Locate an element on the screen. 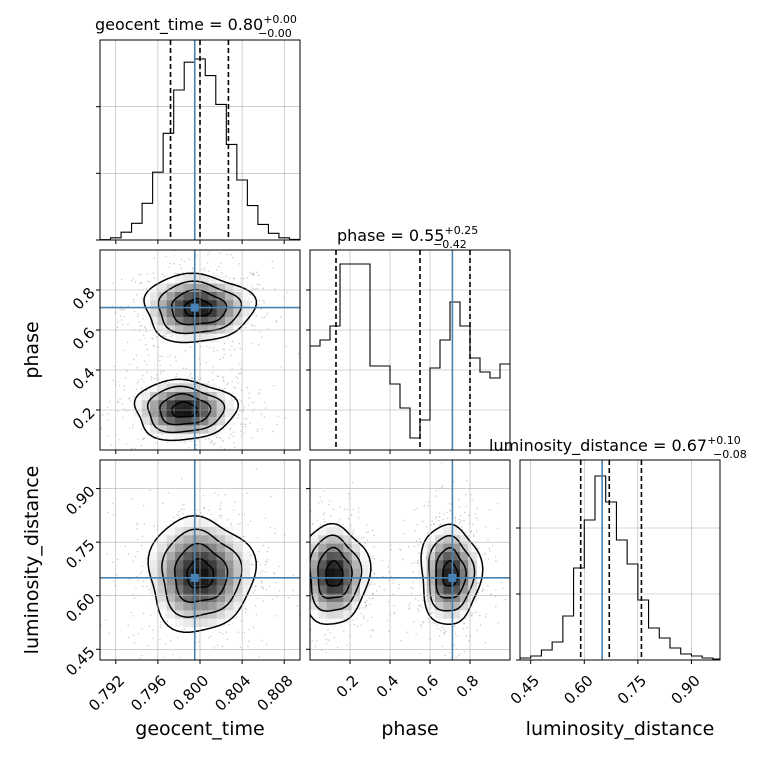 The height and width of the screenshot is (760, 760). tick-label-x-phase: 0.4 is located at coordinates (388, 687).